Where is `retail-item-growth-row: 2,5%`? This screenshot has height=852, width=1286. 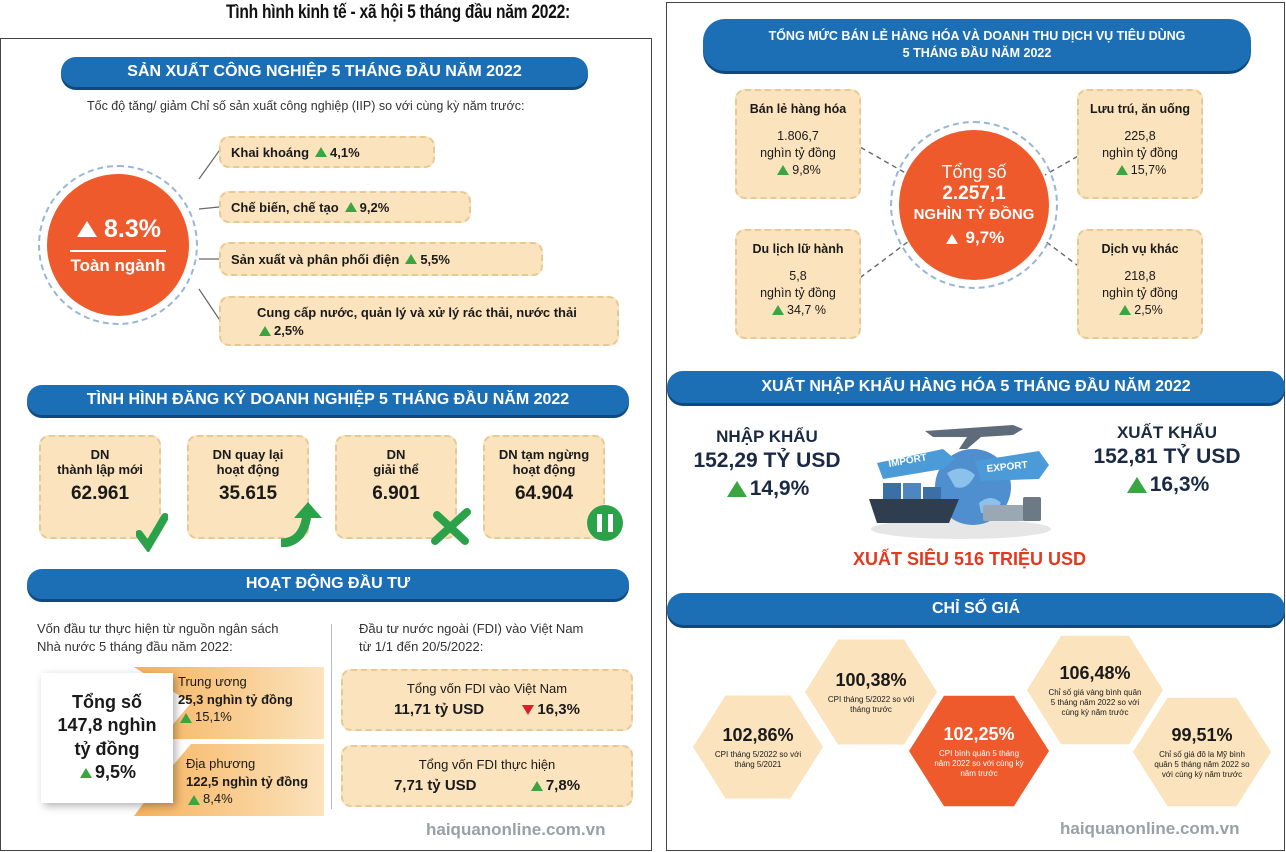
retail-item-growth-row: 2,5% is located at coordinates (1140, 310).